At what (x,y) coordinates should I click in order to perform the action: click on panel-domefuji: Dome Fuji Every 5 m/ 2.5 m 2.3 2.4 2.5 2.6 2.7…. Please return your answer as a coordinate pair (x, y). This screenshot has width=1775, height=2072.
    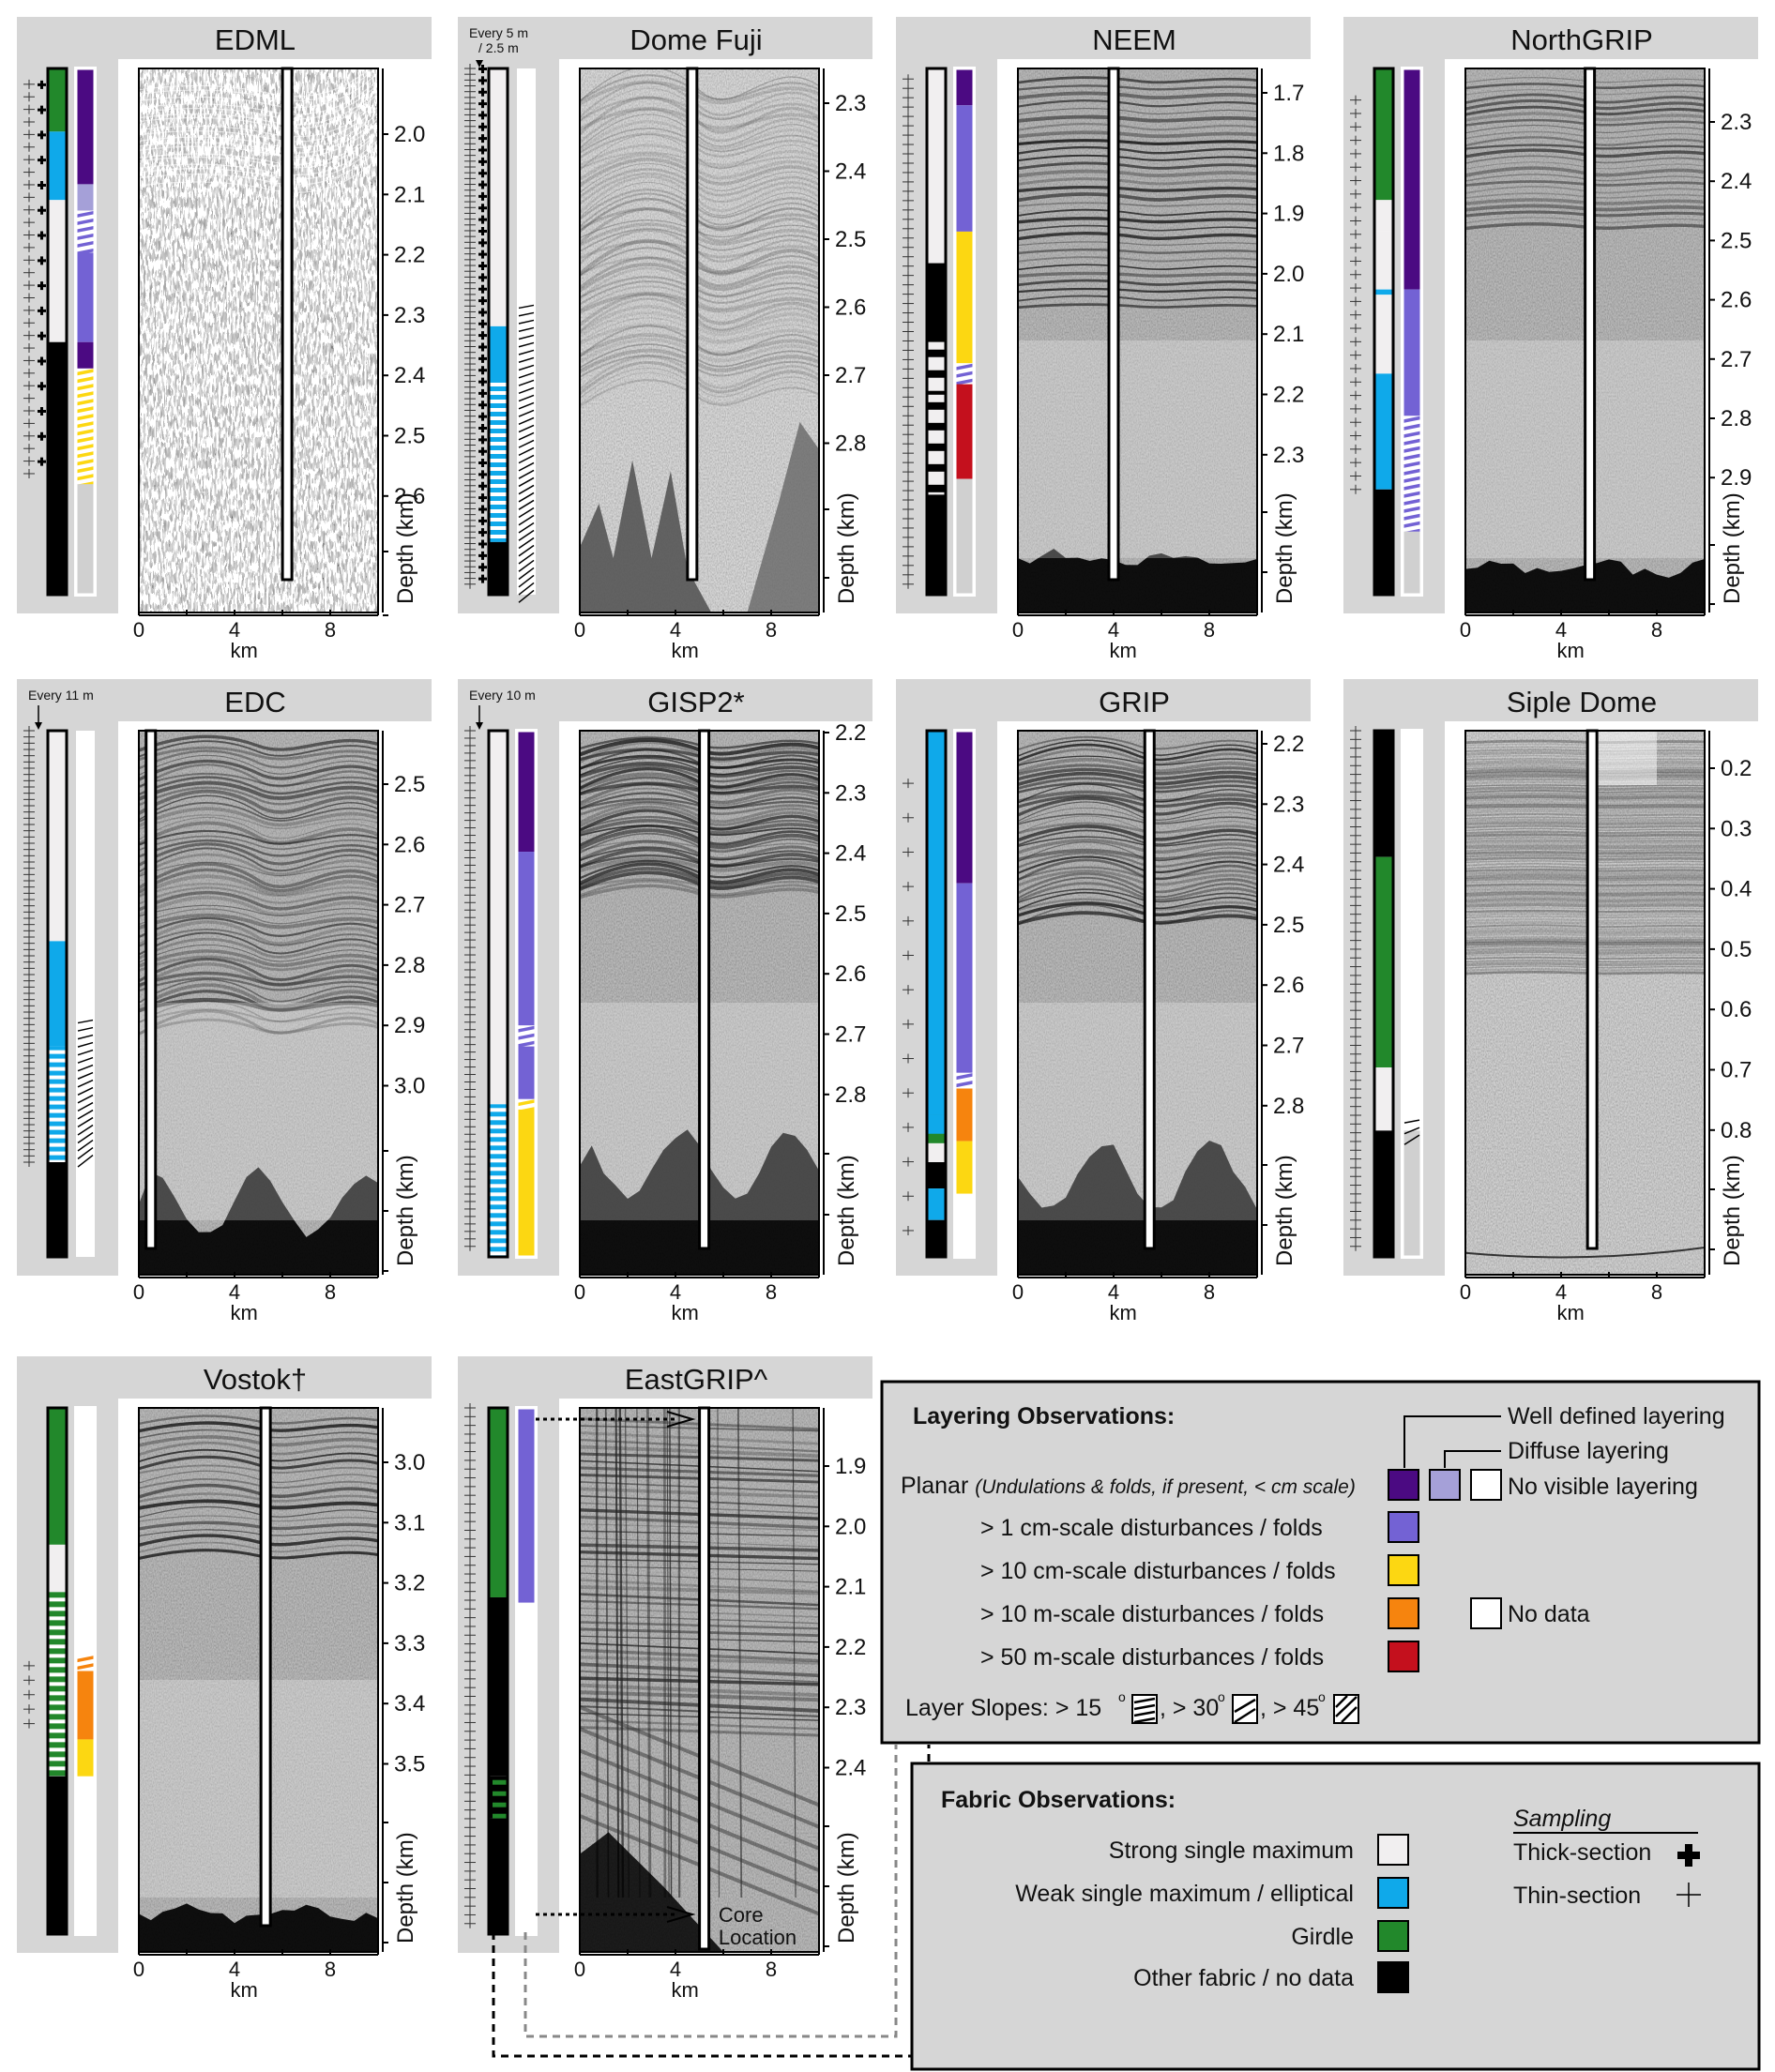
    Looking at the image, I should click on (665, 339).